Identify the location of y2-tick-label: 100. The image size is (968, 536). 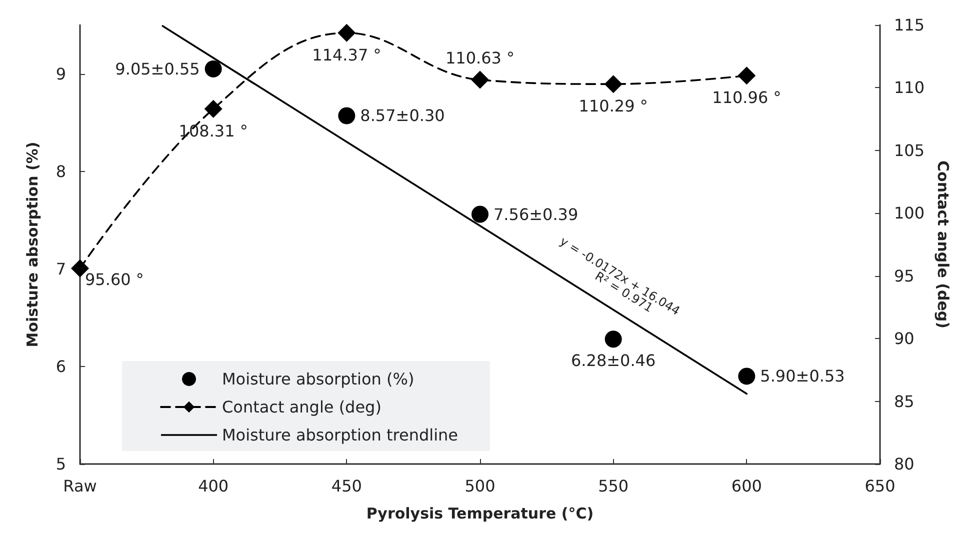
(909, 213).